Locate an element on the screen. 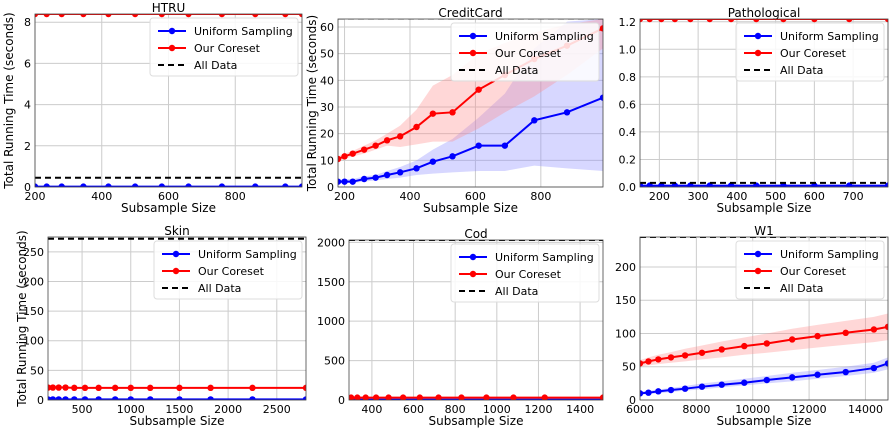  y-tick-label: 10 is located at coordinates (327, 160).